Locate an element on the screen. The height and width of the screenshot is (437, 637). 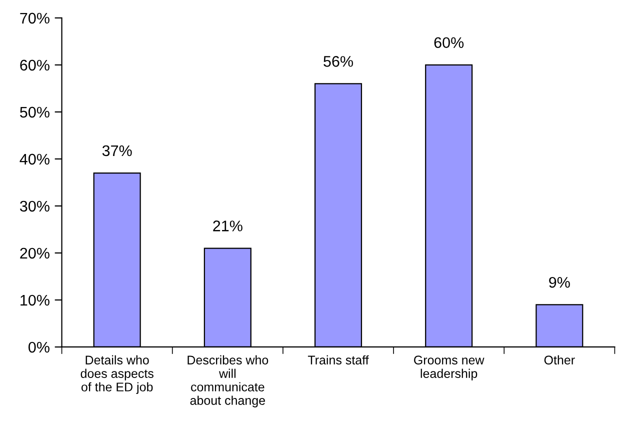
y-tick-label: 10% is located at coordinates (35, 300).